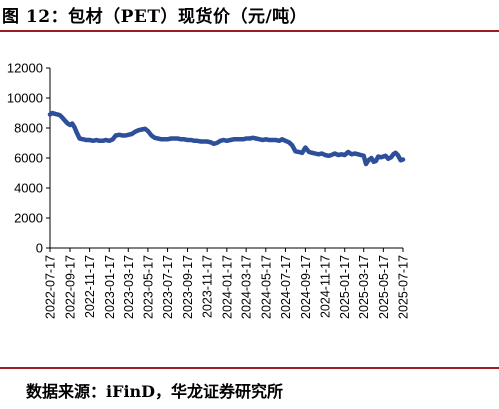 The height and width of the screenshot is (409, 499). I want to click on x-tick-label: 2024-03-17, so click(247, 287).